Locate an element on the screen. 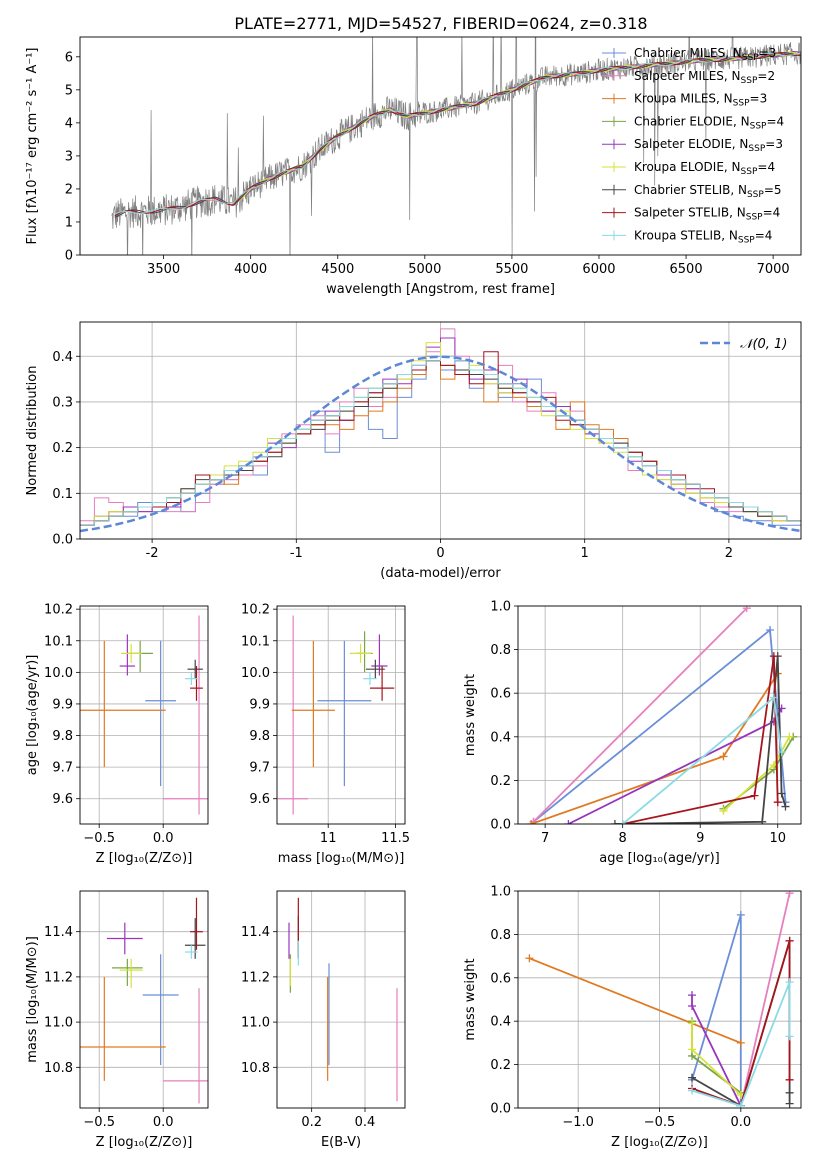 The height and width of the screenshot is (1170, 819). y-tick-label: 10.2 is located at coordinates (58, 610).